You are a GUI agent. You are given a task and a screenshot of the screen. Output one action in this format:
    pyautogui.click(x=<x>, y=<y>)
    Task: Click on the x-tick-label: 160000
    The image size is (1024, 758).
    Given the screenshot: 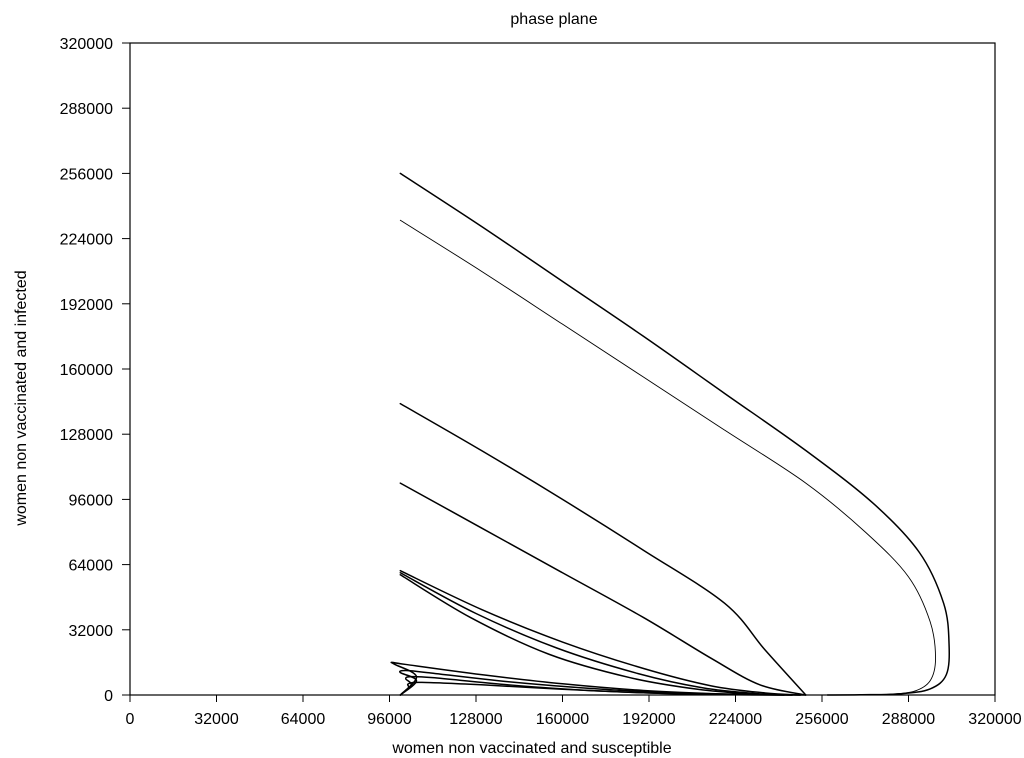 What is the action you would take?
    pyautogui.click(x=562, y=719)
    